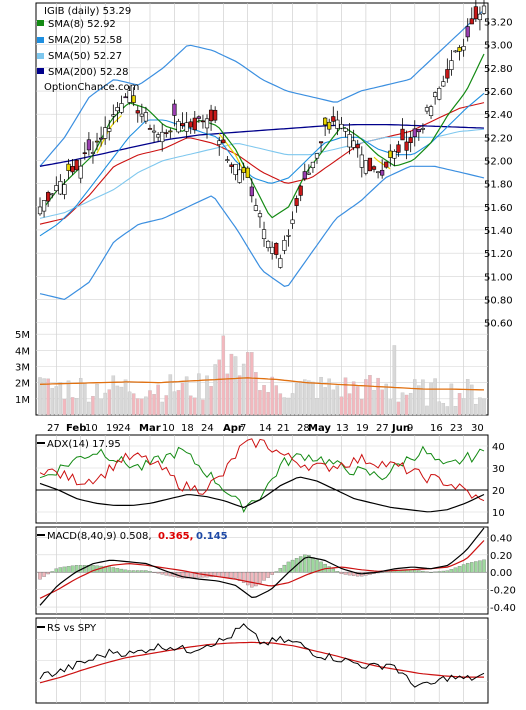 The height and width of the screenshot is (710, 526). What do you see at coordinates (498, 254) in the screenshot?
I see `price-tick-label: 51.20` at bounding box center [498, 254].